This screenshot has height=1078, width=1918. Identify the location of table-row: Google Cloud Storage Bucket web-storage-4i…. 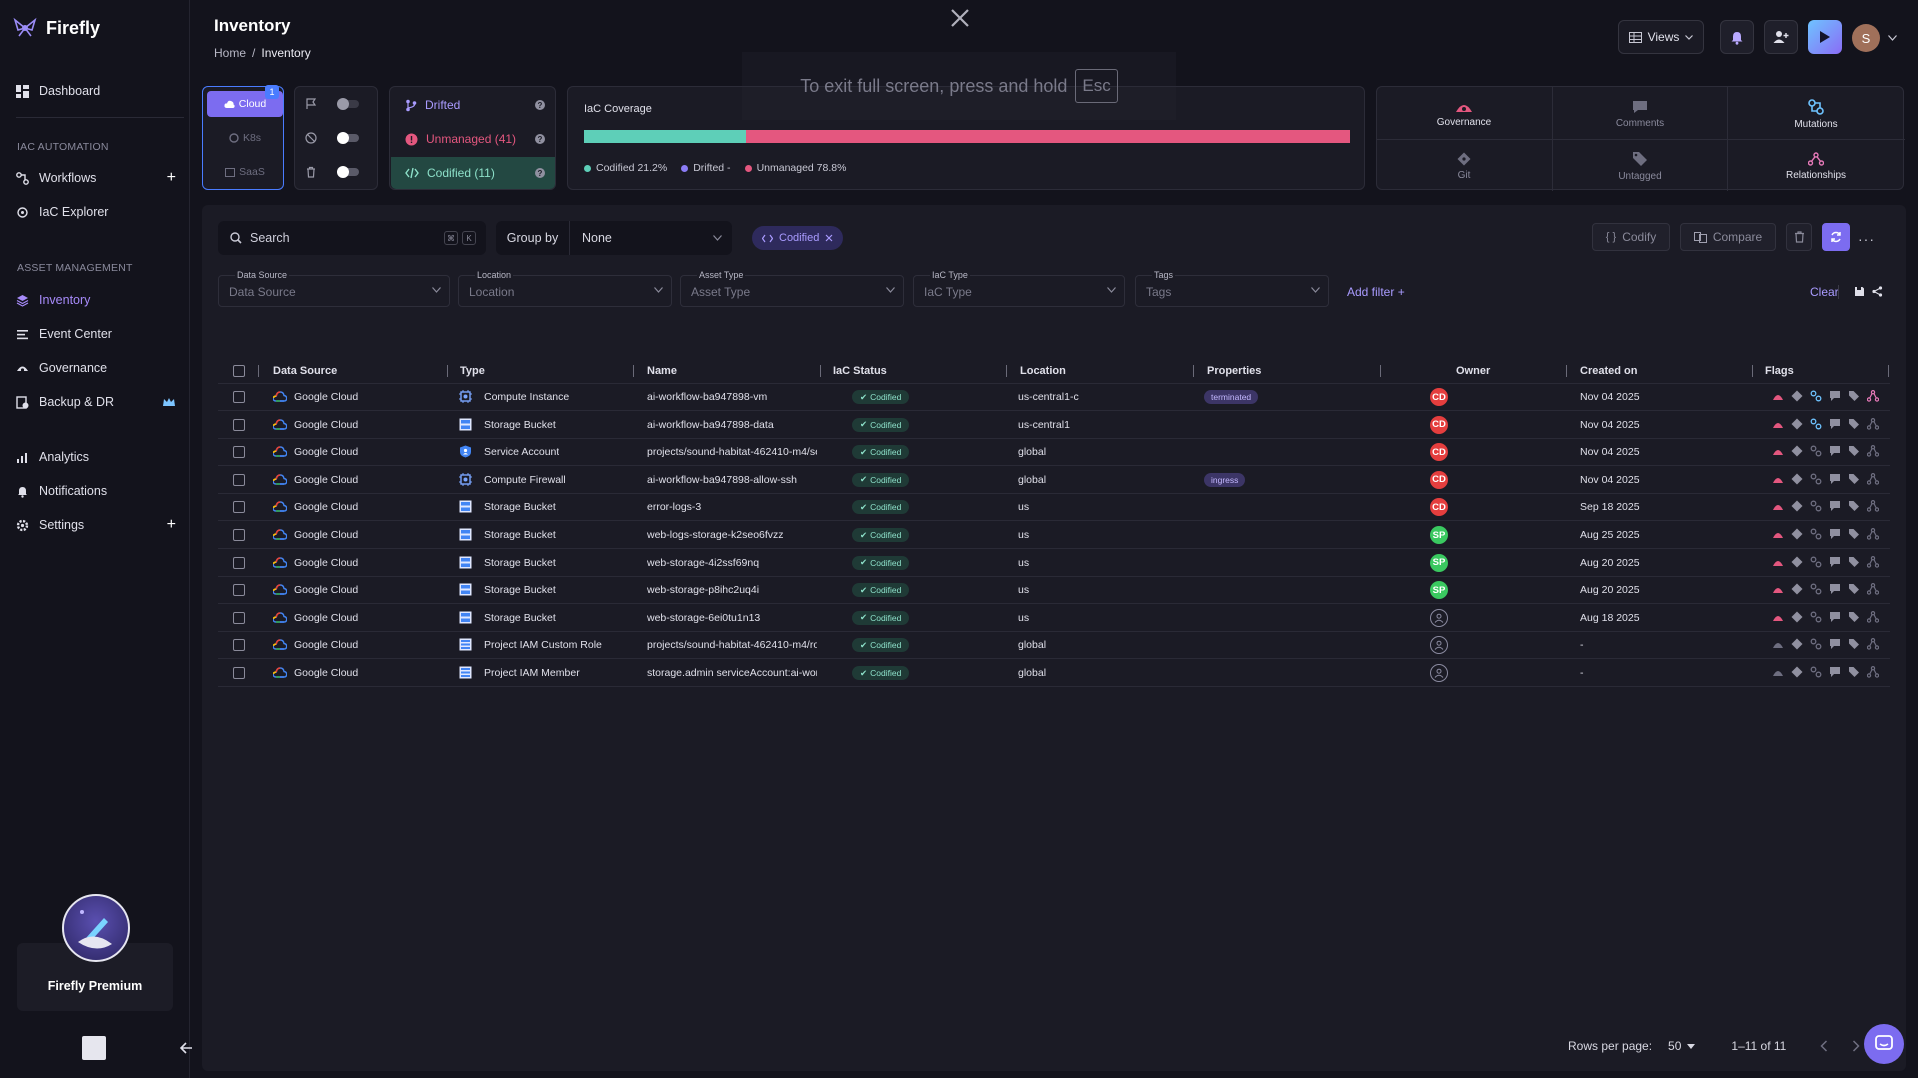
(1054, 563).